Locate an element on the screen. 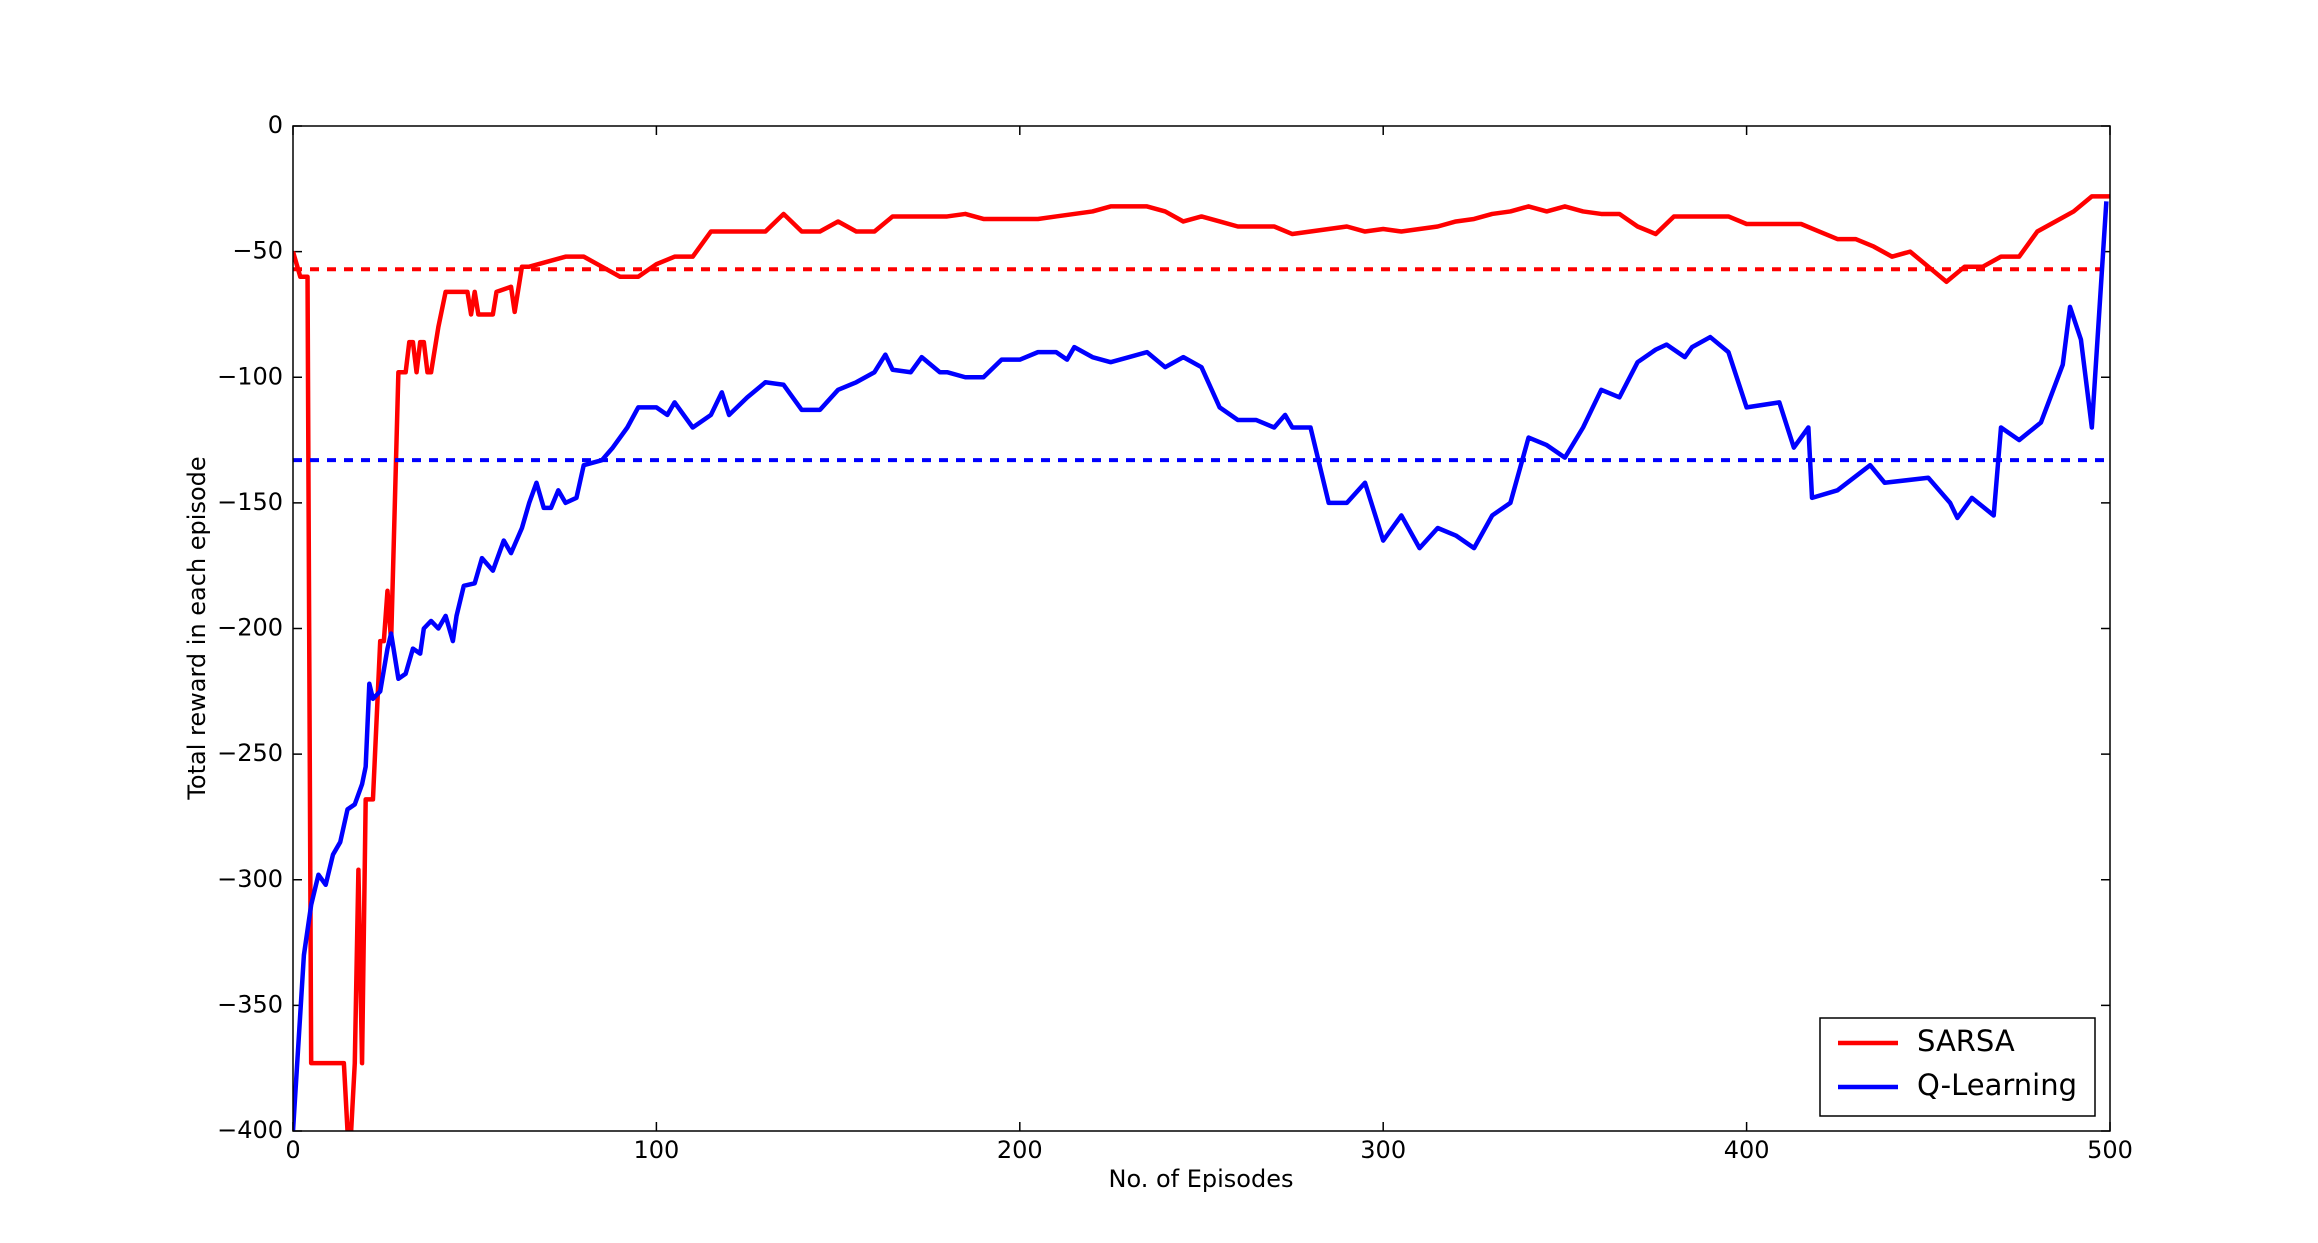  legend-box is located at coordinates (1957, 1067).